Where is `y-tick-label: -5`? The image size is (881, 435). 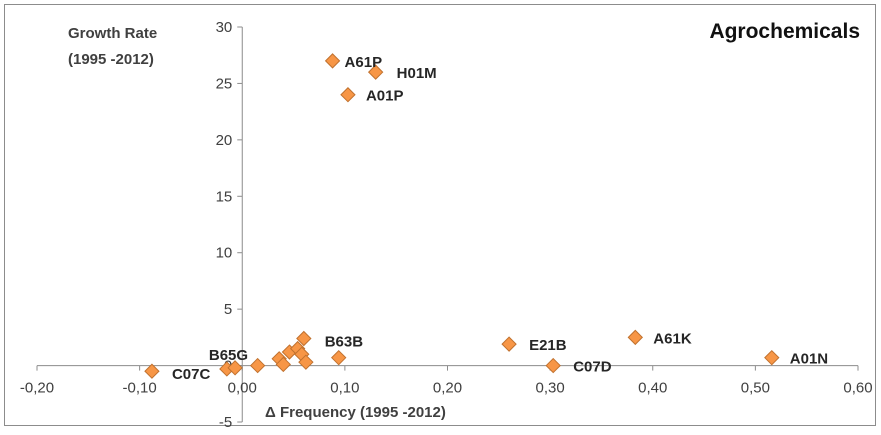
y-tick-label: -5 is located at coordinates (225, 422).